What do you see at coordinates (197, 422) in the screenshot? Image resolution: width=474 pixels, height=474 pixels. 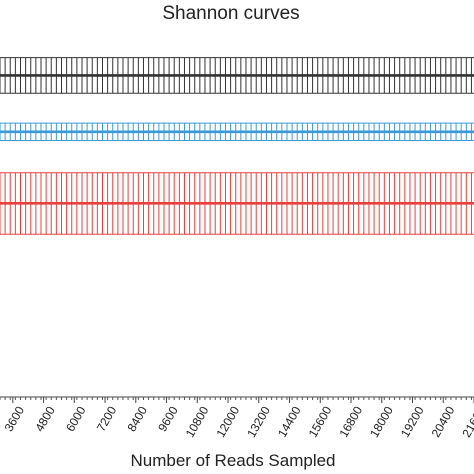 I see `x-tick-label: 10800` at bounding box center [197, 422].